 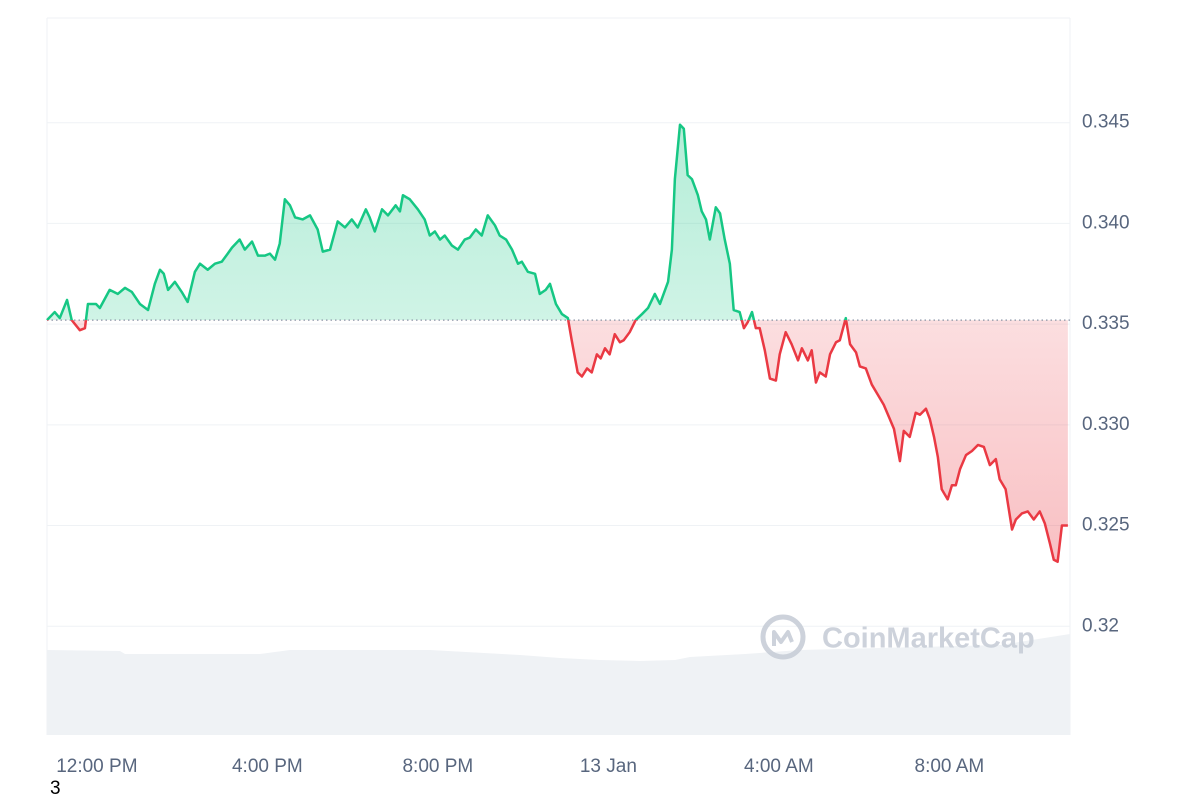 What do you see at coordinates (1106, 323) in the screenshot?
I see `y-tick-label: 0.335` at bounding box center [1106, 323].